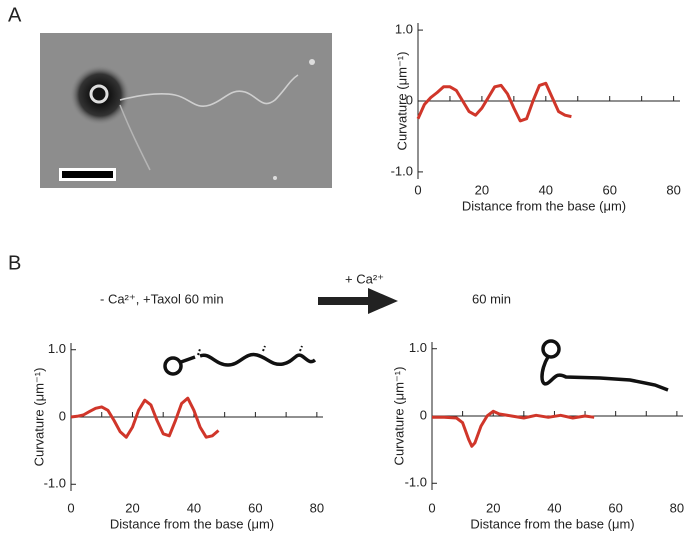 Image resolution: width=686 pixels, height=535 pixels. What do you see at coordinates (364, 278) in the screenshot?
I see `treatment-label: + Ca²⁺` at bounding box center [364, 278].